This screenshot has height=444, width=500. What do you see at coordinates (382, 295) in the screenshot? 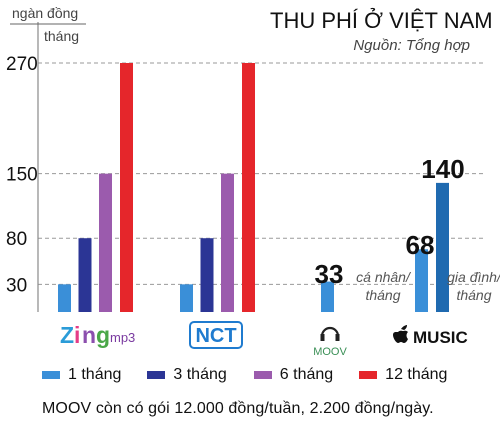
I see `annotation-individual: tháng` at bounding box center [382, 295].